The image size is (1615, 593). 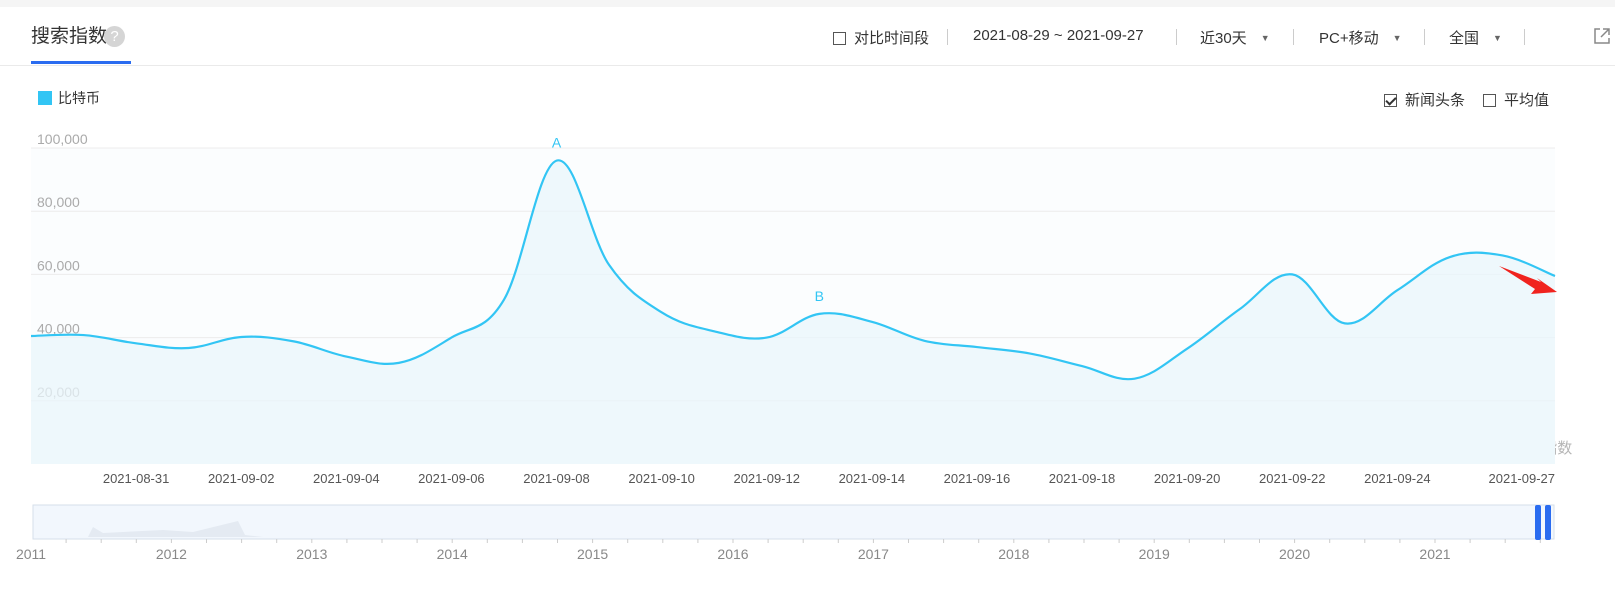 I want to click on overview-sparkline, so click(x=175, y=529).